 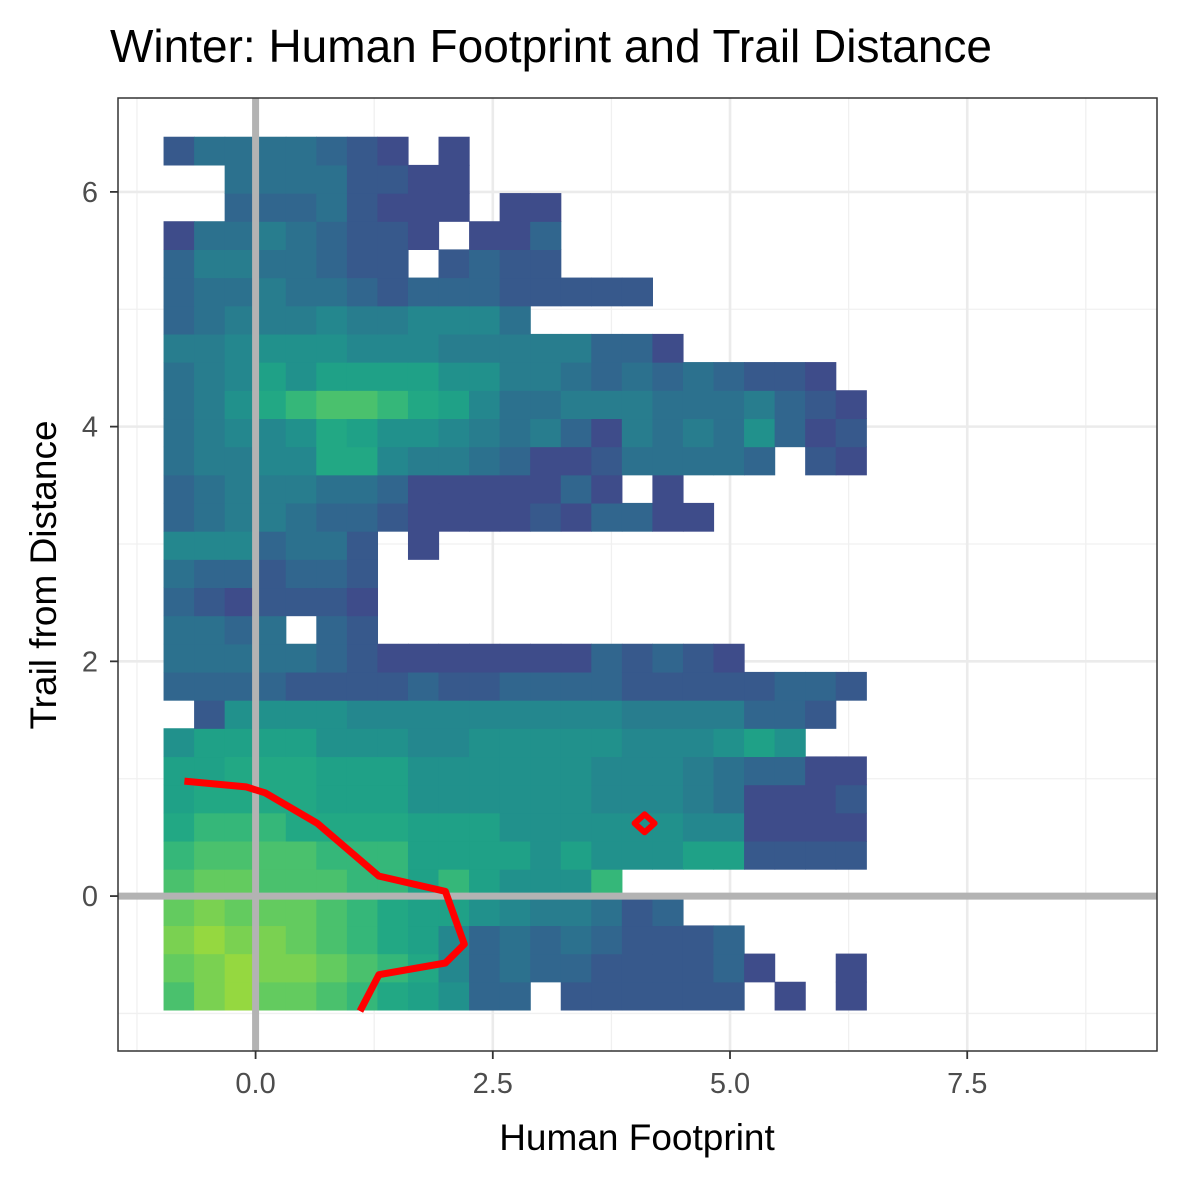 I want to click on y-tick-label: 4, so click(x=90, y=428).